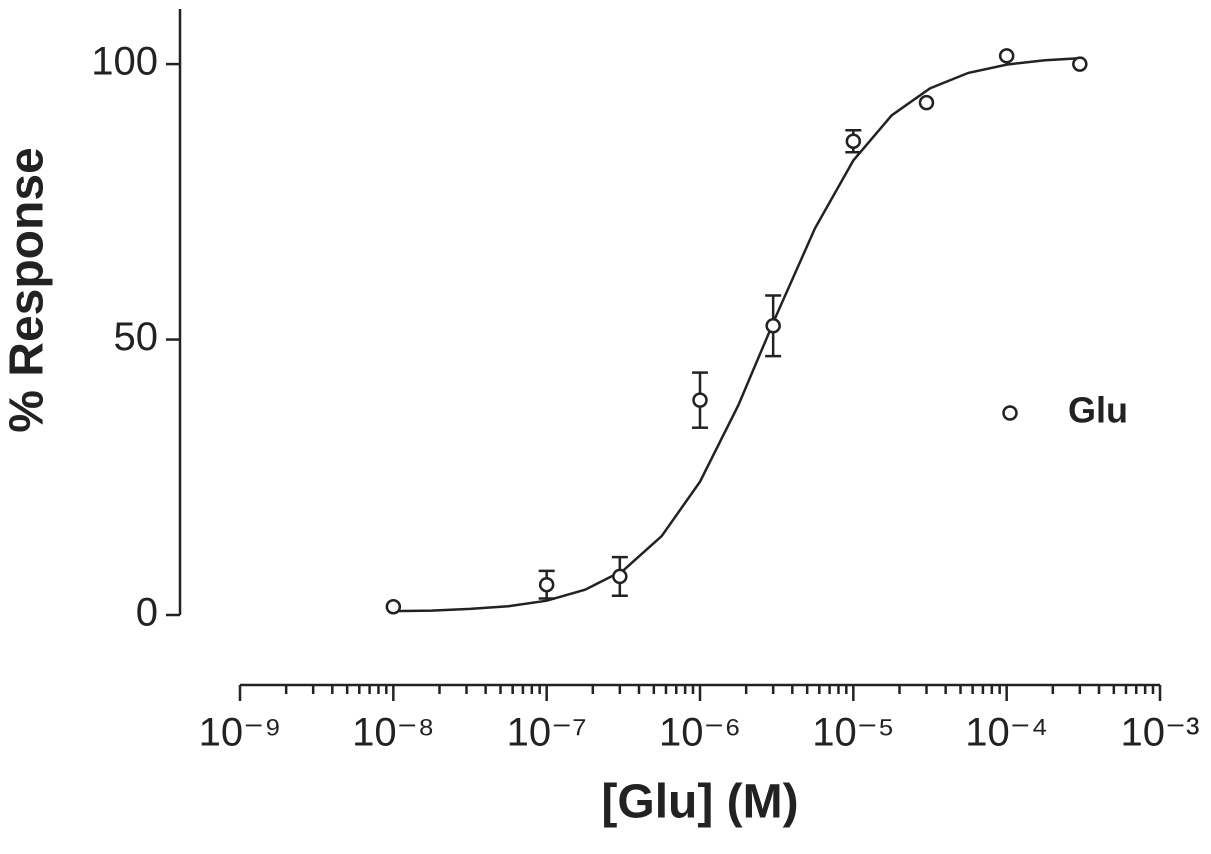 The width and height of the screenshot is (1211, 854). I want to click on x-tick-label: 10⁻⁸, so click(393, 733).